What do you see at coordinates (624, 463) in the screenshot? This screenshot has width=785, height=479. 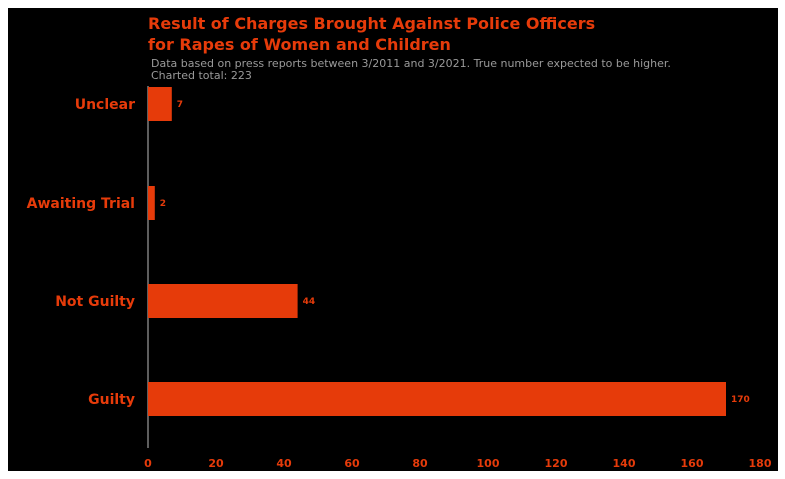 I see `x-tick-140: 140` at bounding box center [624, 463].